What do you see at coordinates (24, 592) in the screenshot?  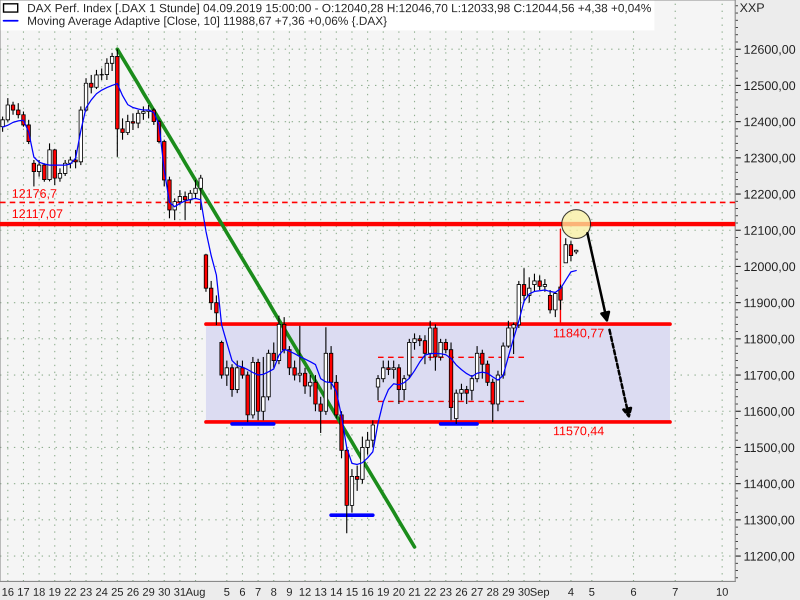 I see `x-tick-label: 17` at bounding box center [24, 592].